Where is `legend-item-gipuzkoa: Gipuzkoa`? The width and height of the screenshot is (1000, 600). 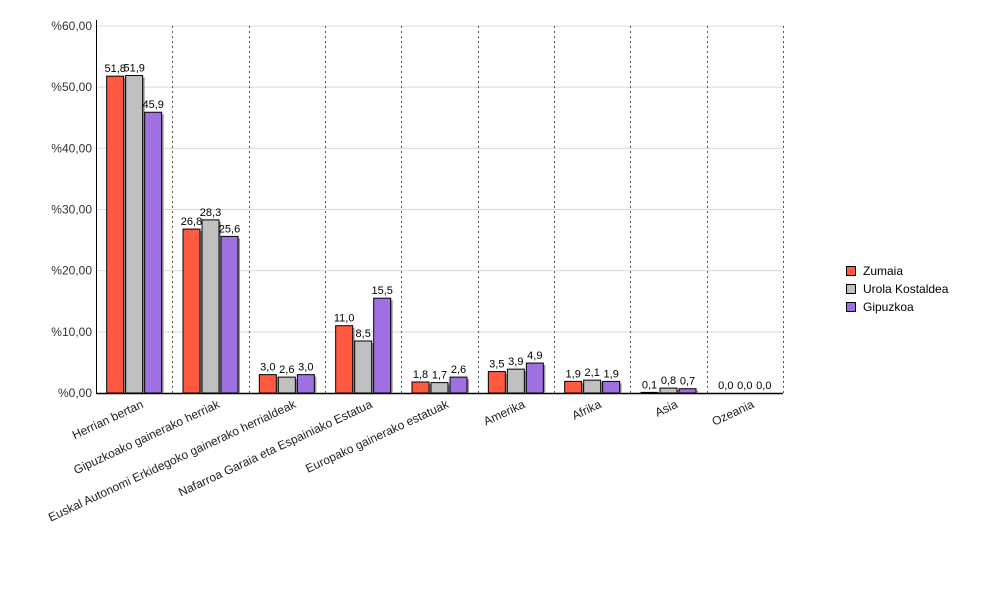
legend-item-gipuzkoa: Gipuzkoa is located at coordinates (897, 307).